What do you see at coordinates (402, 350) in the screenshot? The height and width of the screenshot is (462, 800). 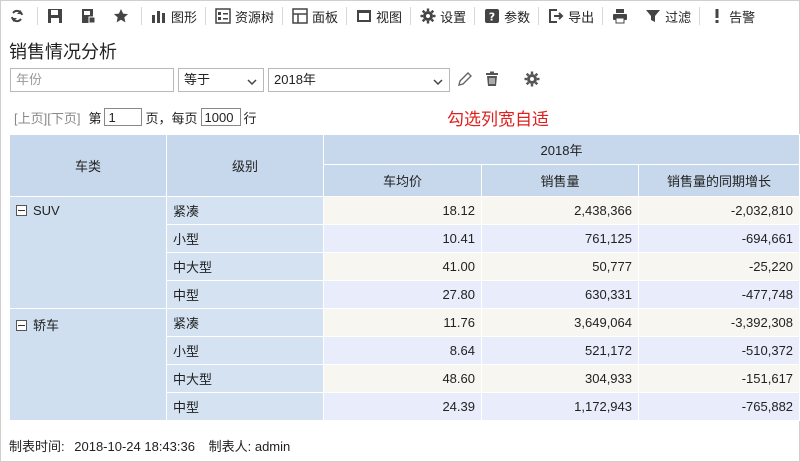 I see `avg-price-cell: 8.64` at bounding box center [402, 350].